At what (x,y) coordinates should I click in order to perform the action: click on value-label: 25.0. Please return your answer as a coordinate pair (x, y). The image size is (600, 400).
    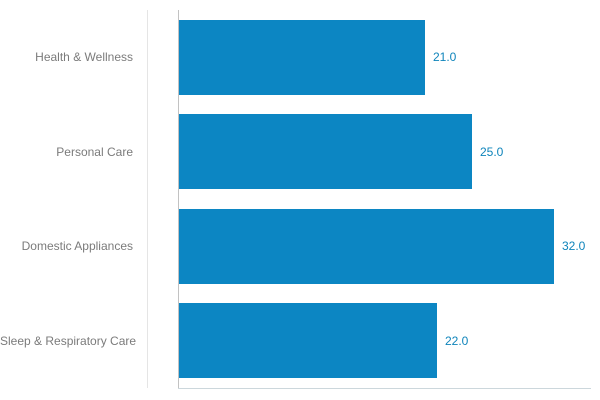
    Looking at the image, I should click on (492, 152).